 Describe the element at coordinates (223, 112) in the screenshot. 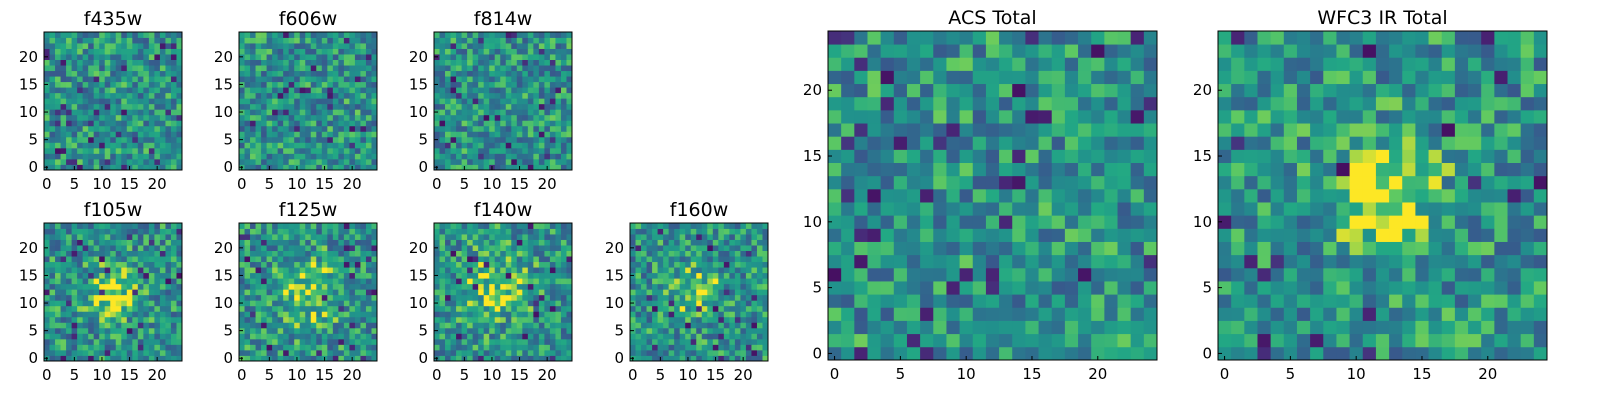

I see `y-tick-label: 10` at that location.